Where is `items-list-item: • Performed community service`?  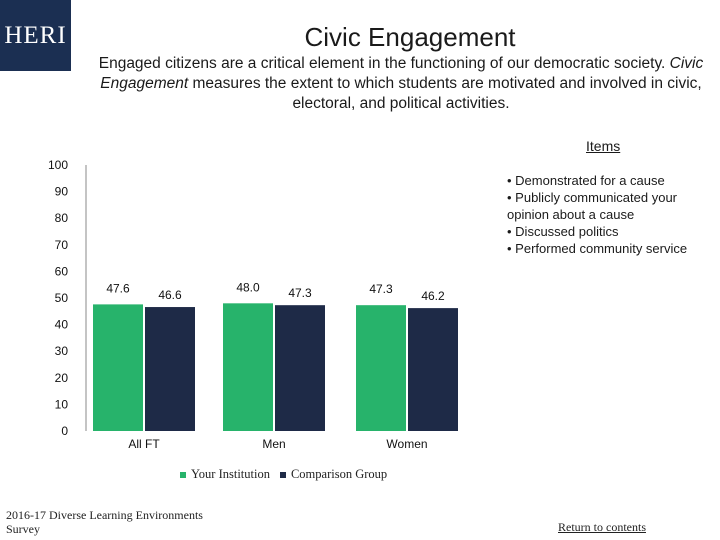
items-list-item: • Performed community service is located at coordinates (597, 248).